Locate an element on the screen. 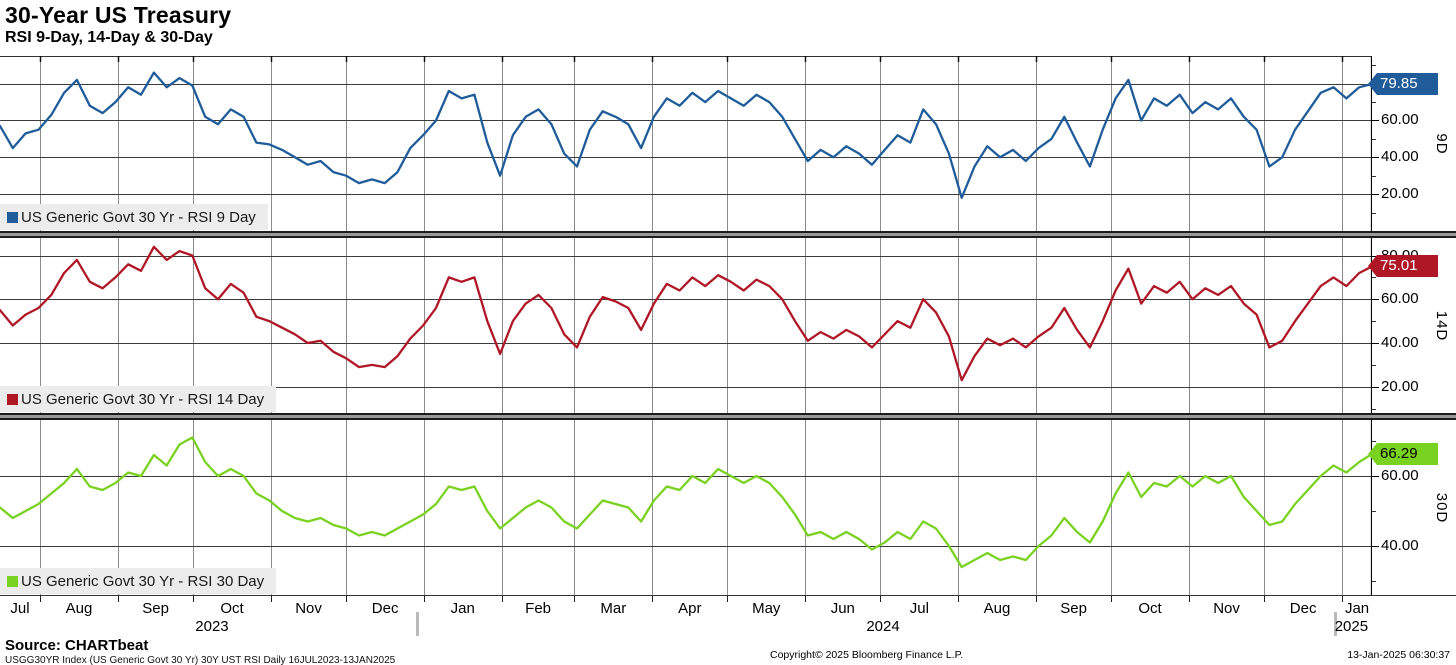  rsi-30d-legend-swatch is located at coordinates (12, 581).